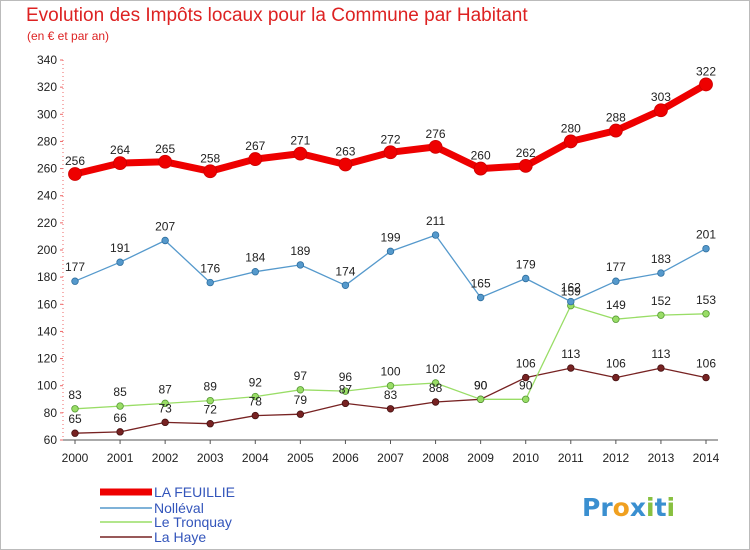  I want to click on y-tick-label: 300, so click(47, 114).